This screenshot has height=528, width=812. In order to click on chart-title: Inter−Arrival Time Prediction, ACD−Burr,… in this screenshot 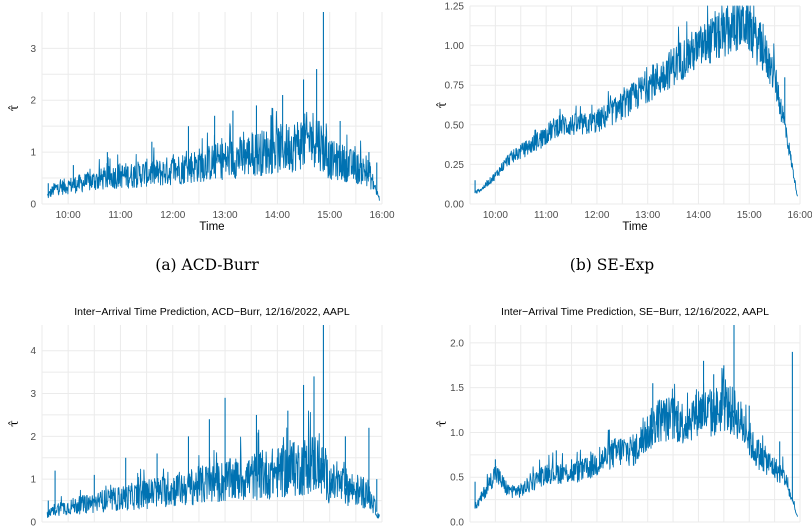, I will do `click(212, 312)`.